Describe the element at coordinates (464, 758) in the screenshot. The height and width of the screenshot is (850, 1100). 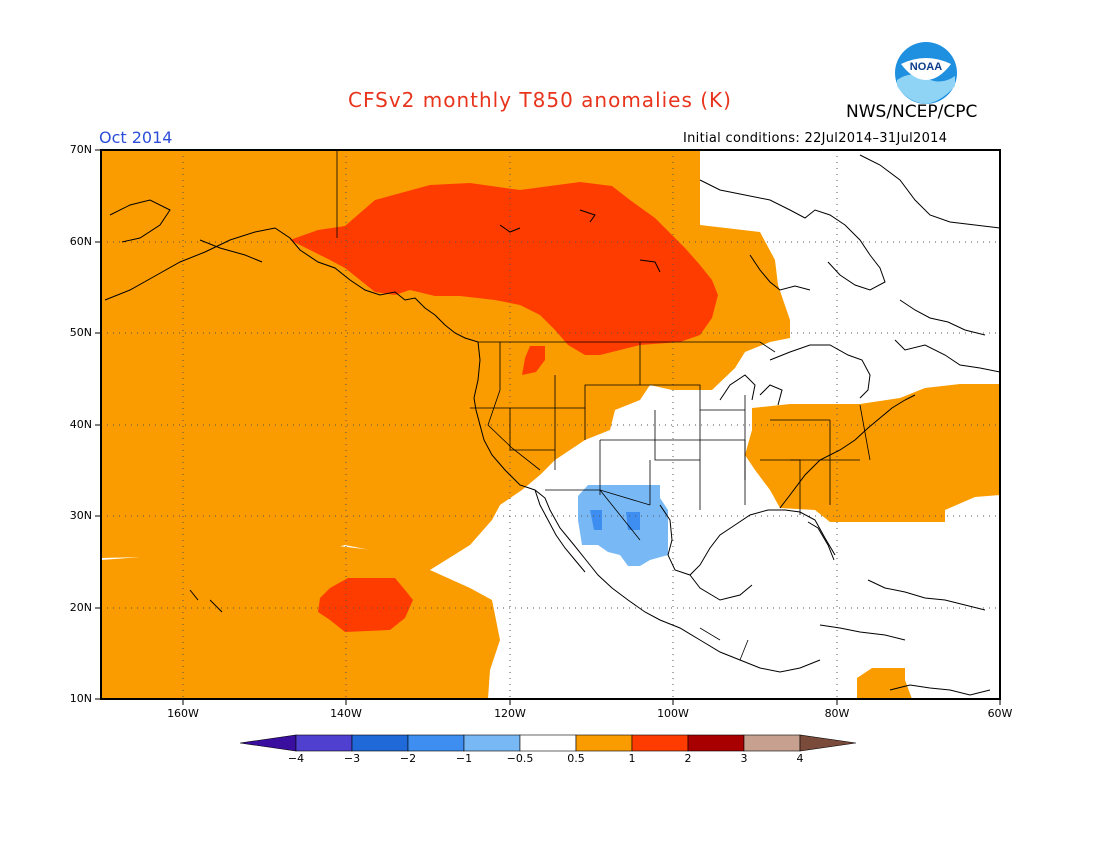
I see `colorbar-tick-label: −1` at that location.